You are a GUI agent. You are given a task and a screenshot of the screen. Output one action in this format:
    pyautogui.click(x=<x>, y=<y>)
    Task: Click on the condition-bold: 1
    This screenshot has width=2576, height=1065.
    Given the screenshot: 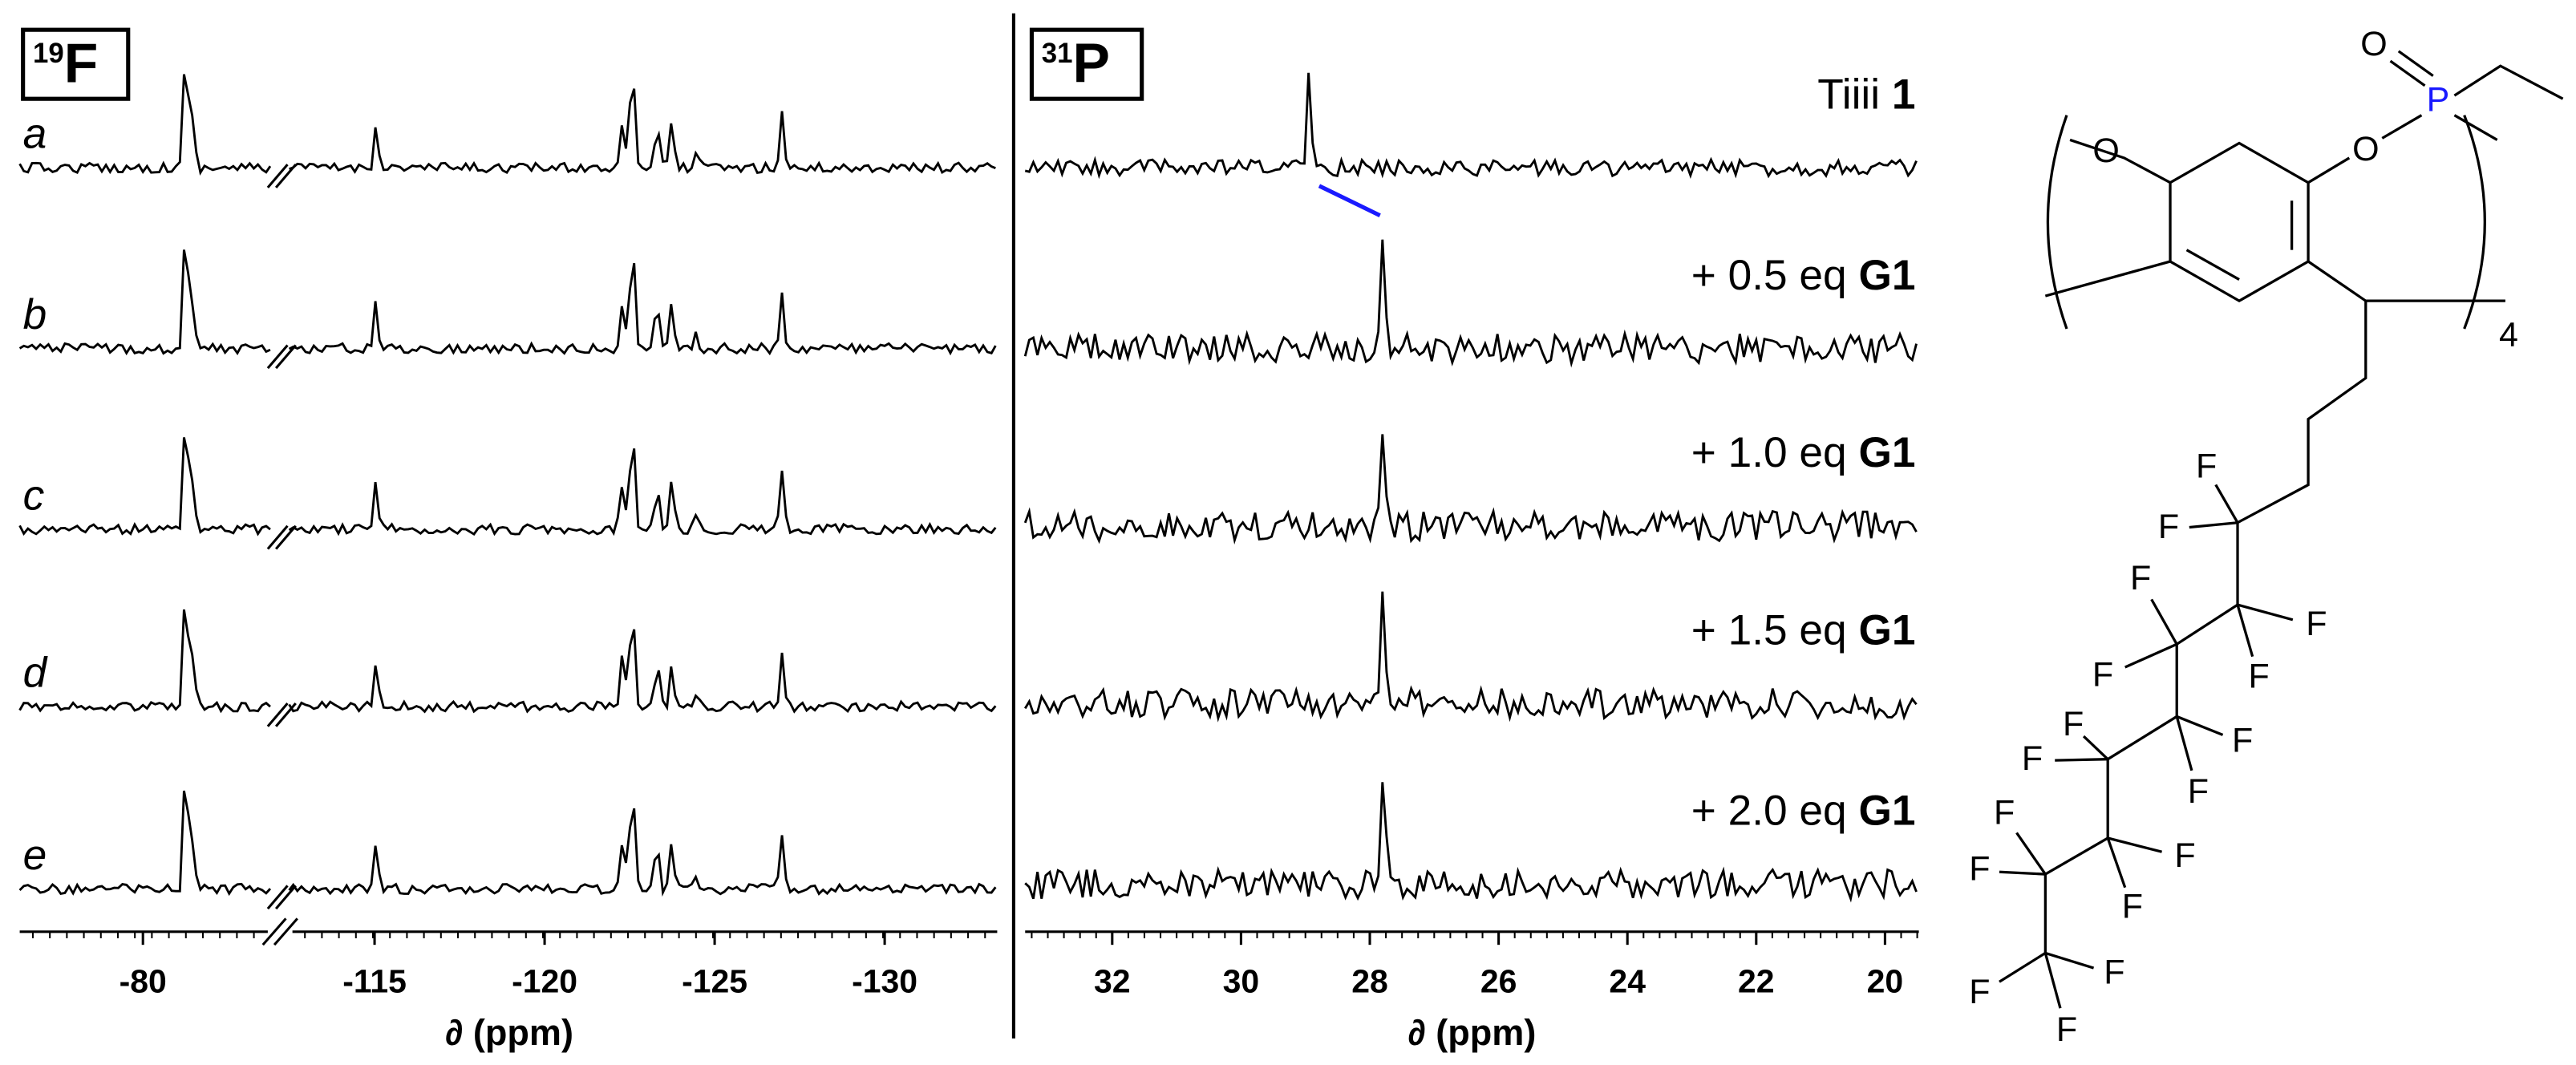 What is the action you would take?
    pyautogui.click(x=1904, y=94)
    